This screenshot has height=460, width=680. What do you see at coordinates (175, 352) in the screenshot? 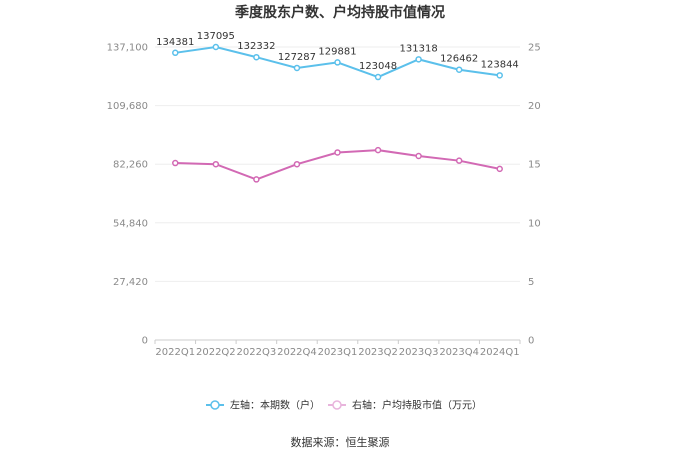
I see `x-tick-label: 2022Q1` at bounding box center [175, 352].